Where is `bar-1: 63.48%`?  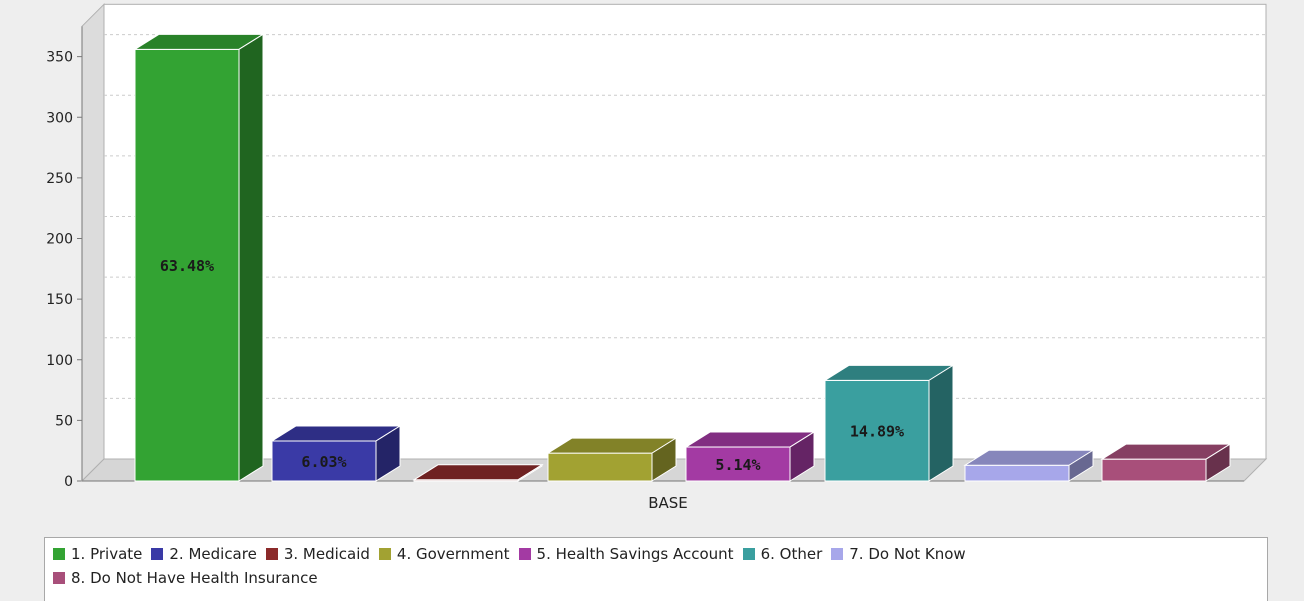
bar-1: 63.48% is located at coordinates (199, 257).